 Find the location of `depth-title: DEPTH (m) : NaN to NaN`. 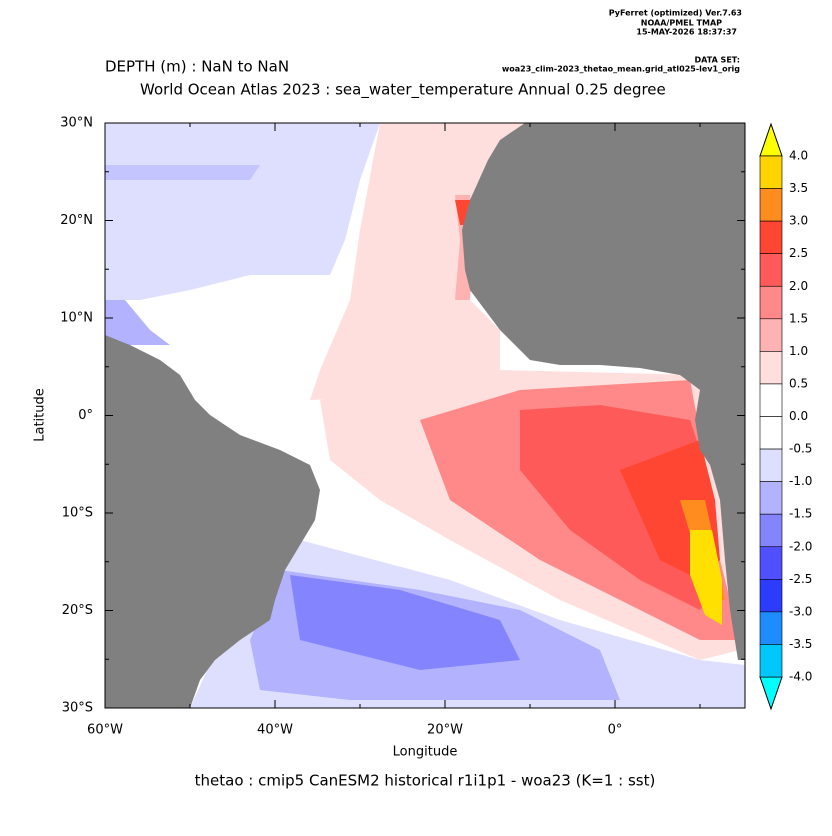

depth-title: DEPTH (m) : NaN to NaN is located at coordinates (197, 67).